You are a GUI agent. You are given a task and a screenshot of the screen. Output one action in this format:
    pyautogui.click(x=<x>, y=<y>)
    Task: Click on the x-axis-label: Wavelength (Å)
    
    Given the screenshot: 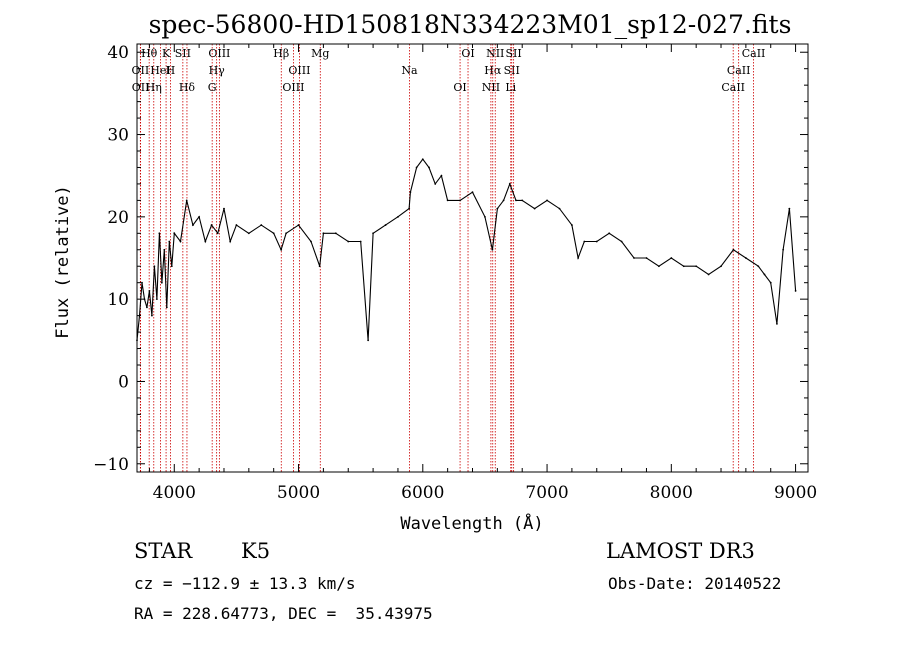 What is the action you would take?
    pyautogui.click(x=471, y=523)
    